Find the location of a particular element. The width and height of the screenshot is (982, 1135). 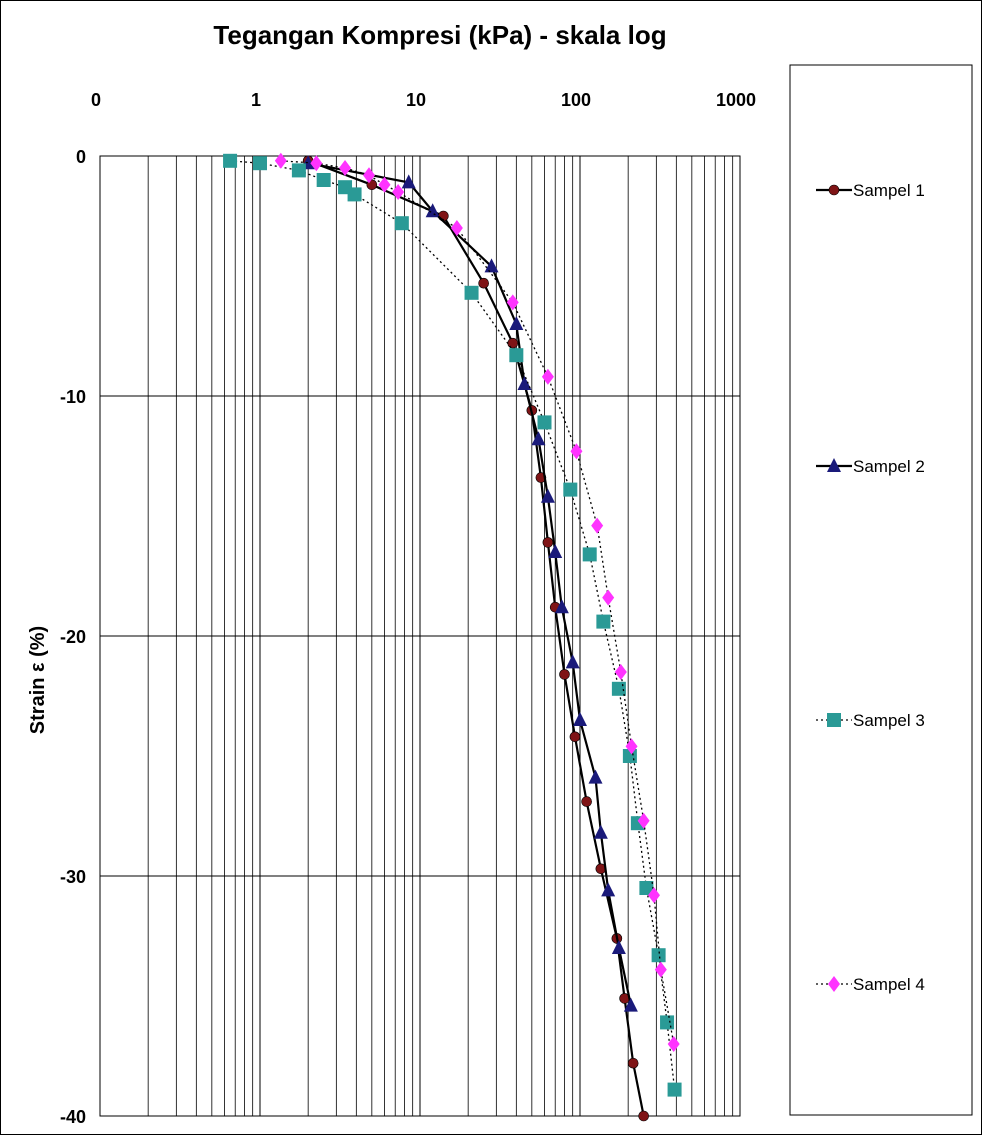

y-tick-label: -40 is located at coordinates (73, 1117).